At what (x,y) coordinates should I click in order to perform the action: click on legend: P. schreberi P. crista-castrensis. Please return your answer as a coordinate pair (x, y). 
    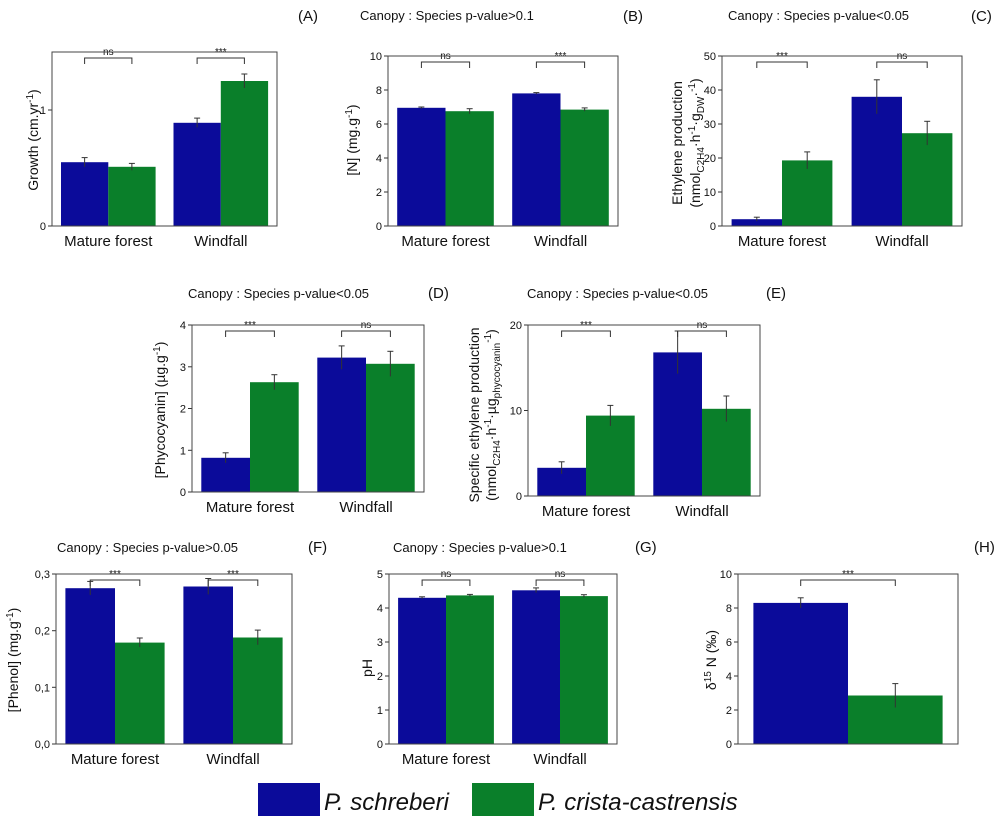
    Looking at the image, I should click on (498, 799).